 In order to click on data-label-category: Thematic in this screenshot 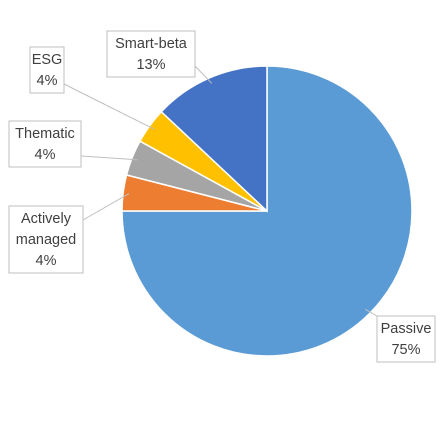, I will do `click(45, 134)`.